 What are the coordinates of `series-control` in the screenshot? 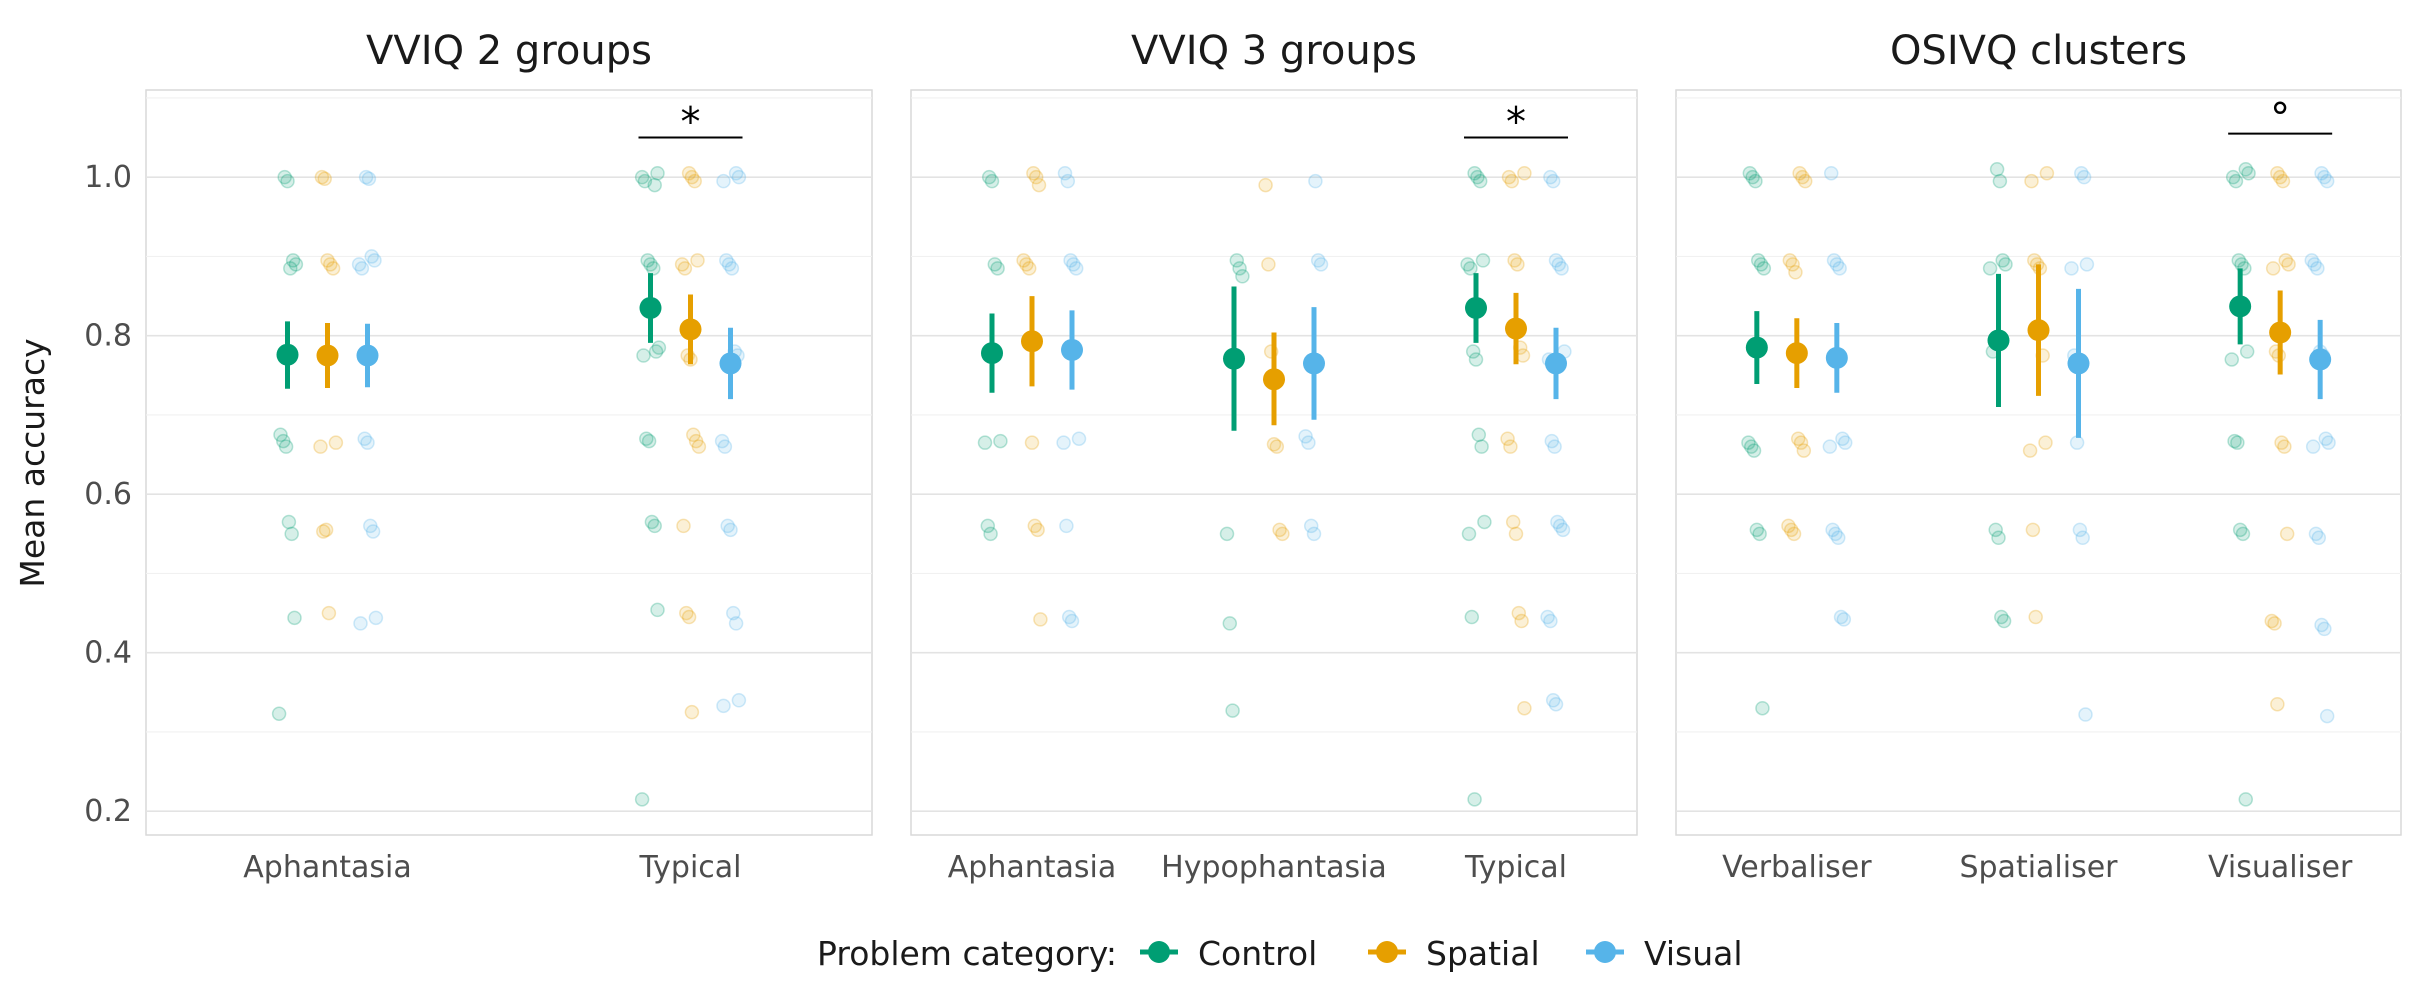 It's located at (1998, 484).